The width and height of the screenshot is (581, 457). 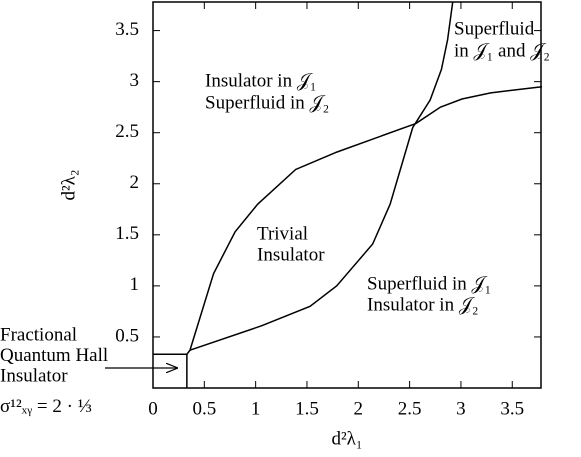 I want to click on region-label: Trivial, so click(x=282, y=233).